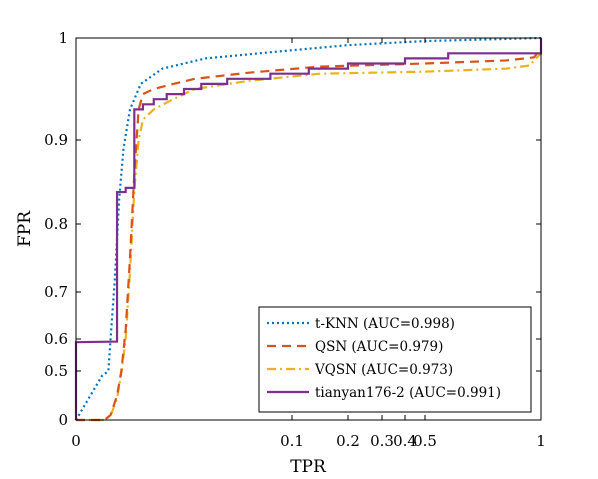  I want to click on x-tick-label: 0.2, so click(348, 441).